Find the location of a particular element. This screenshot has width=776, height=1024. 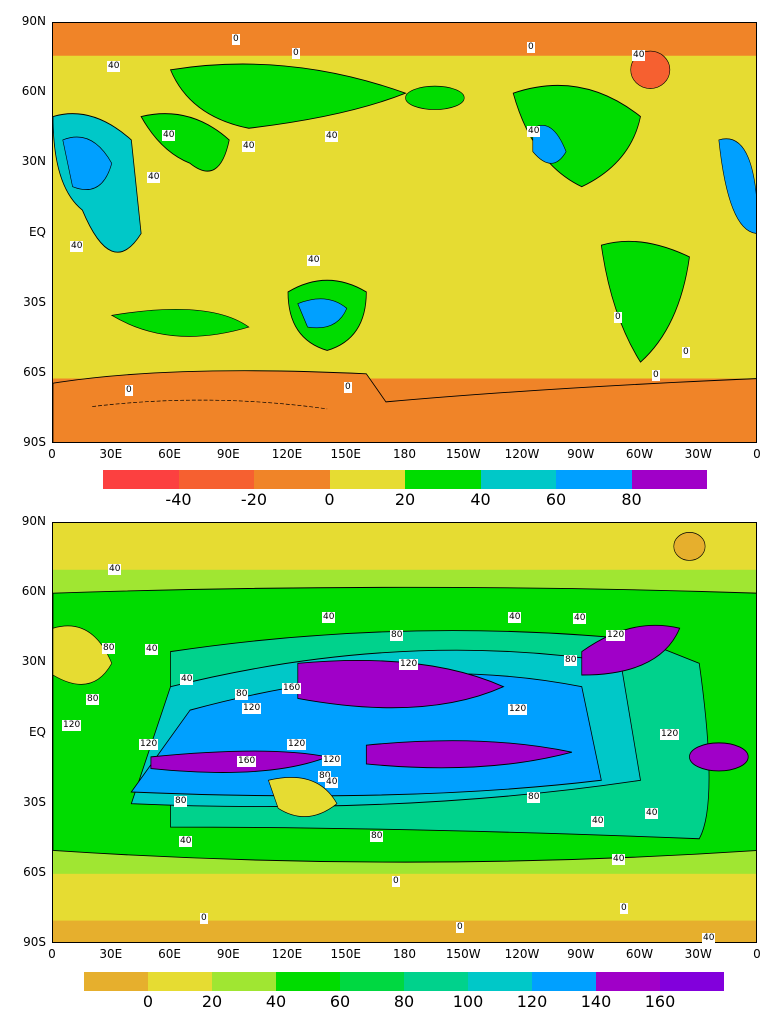

lon-tick: 60W is located at coordinates (639, 454).